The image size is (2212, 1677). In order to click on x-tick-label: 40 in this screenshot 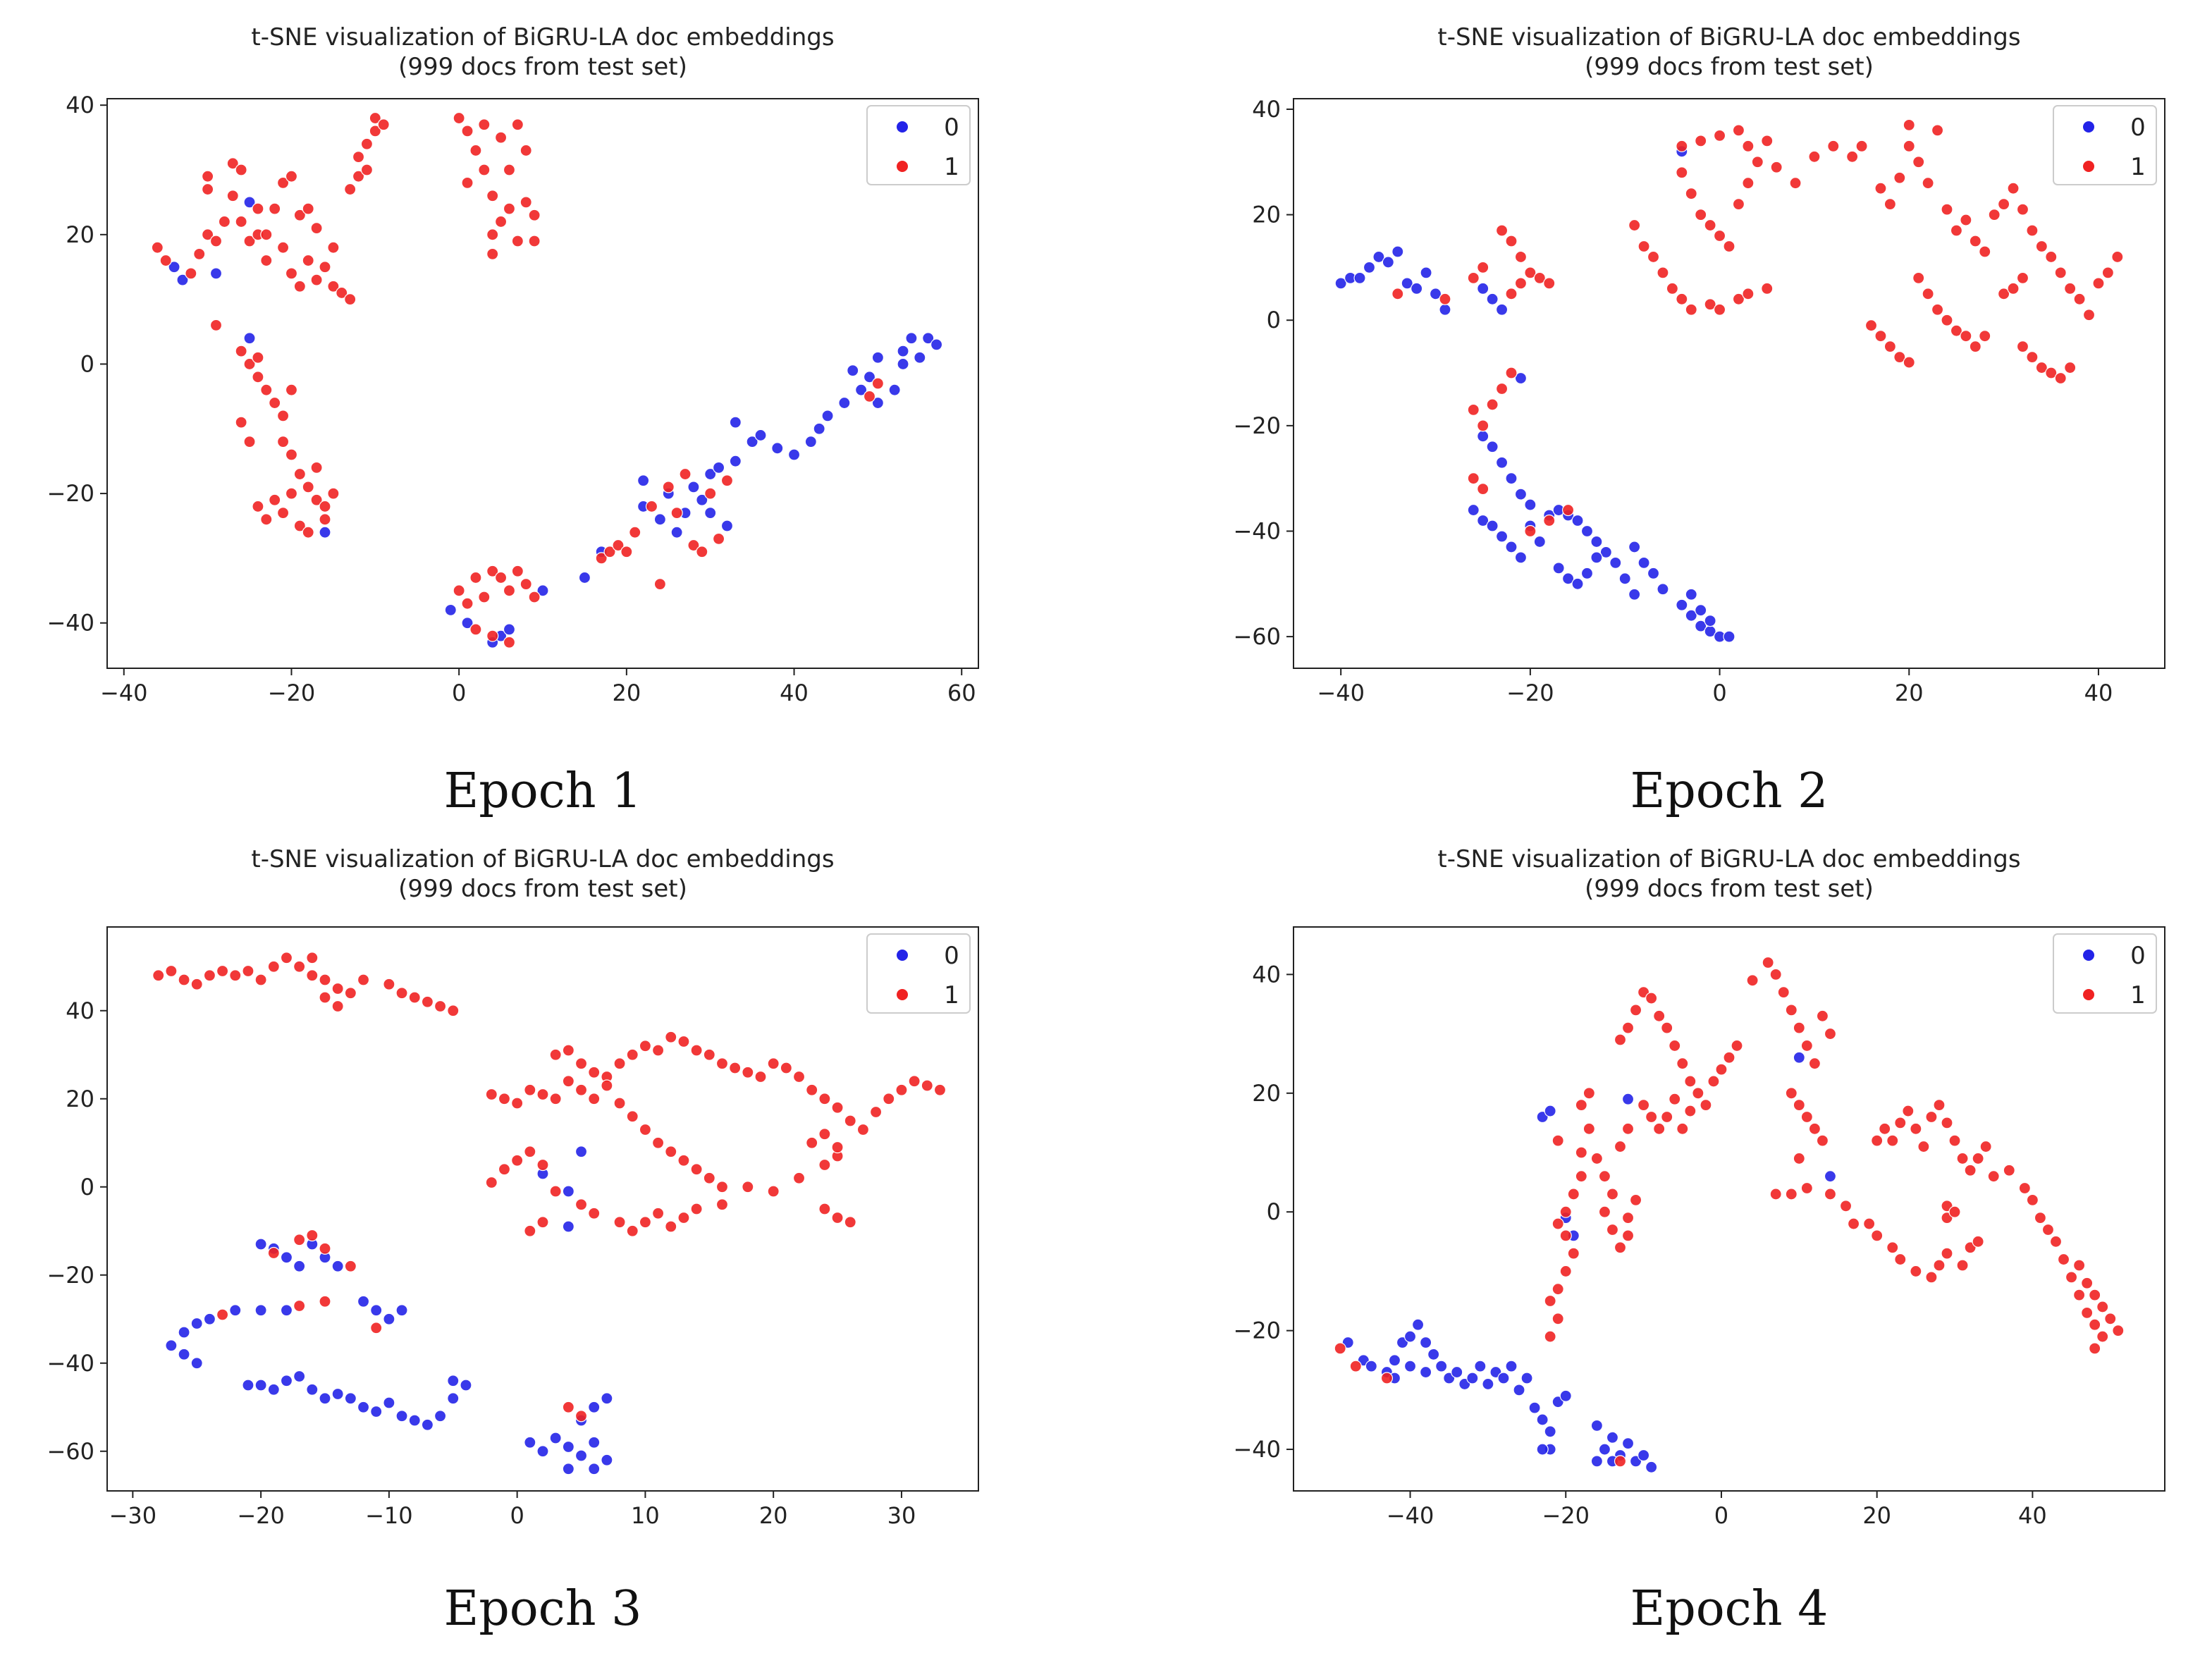, I will do `click(794, 693)`.